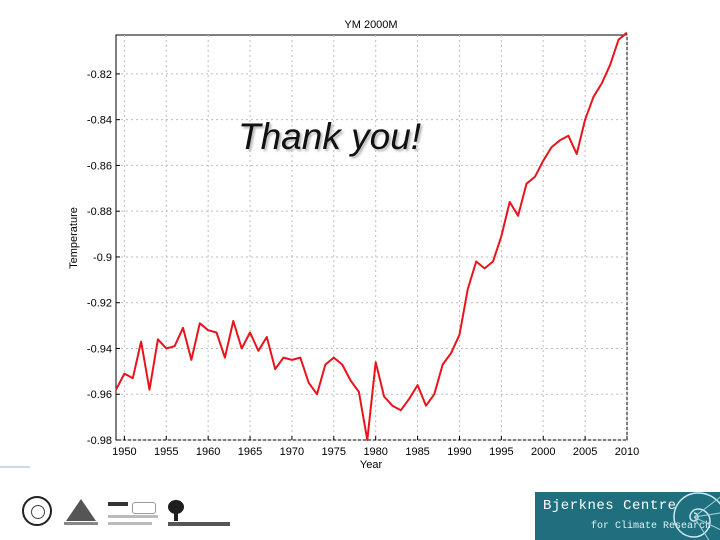 The image size is (720, 540). What do you see at coordinates (250, 452) in the screenshot?
I see `x-tick-label: 1965` at bounding box center [250, 452].